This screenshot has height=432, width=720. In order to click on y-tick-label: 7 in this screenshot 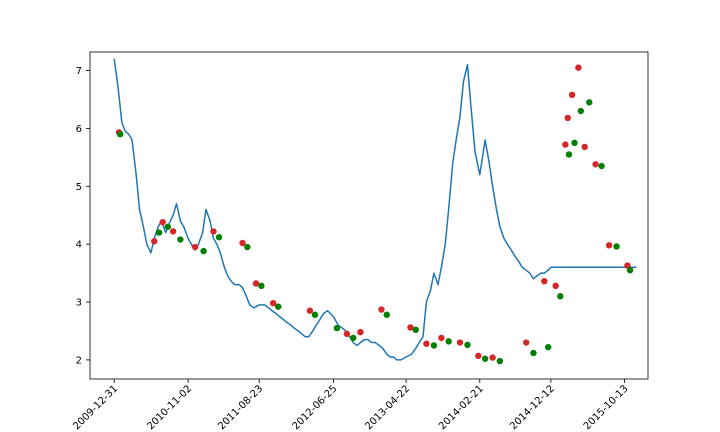, I will do `click(79, 71)`.